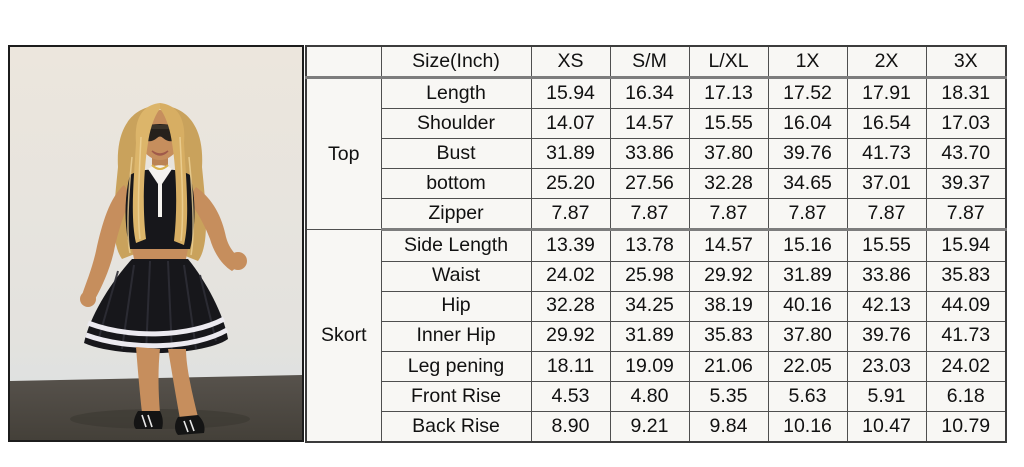  Describe the element at coordinates (807, 366) in the screenshot. I see `value-cell-leg-pening-1X: 22.05` at that location.